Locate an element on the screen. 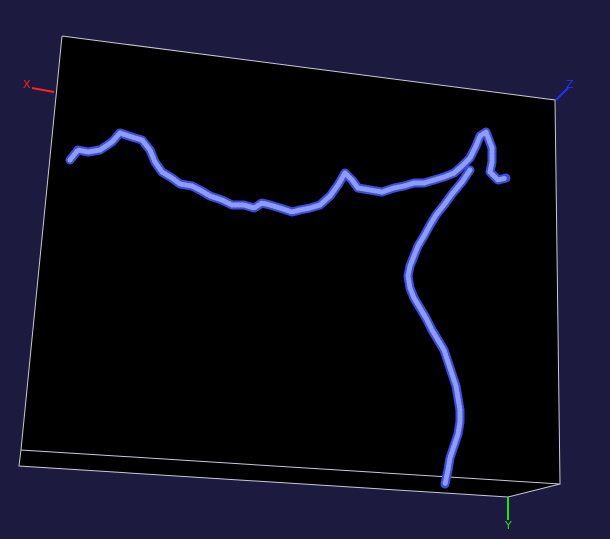  axis-indicator-z: Z is located at coordinates (564, 89).